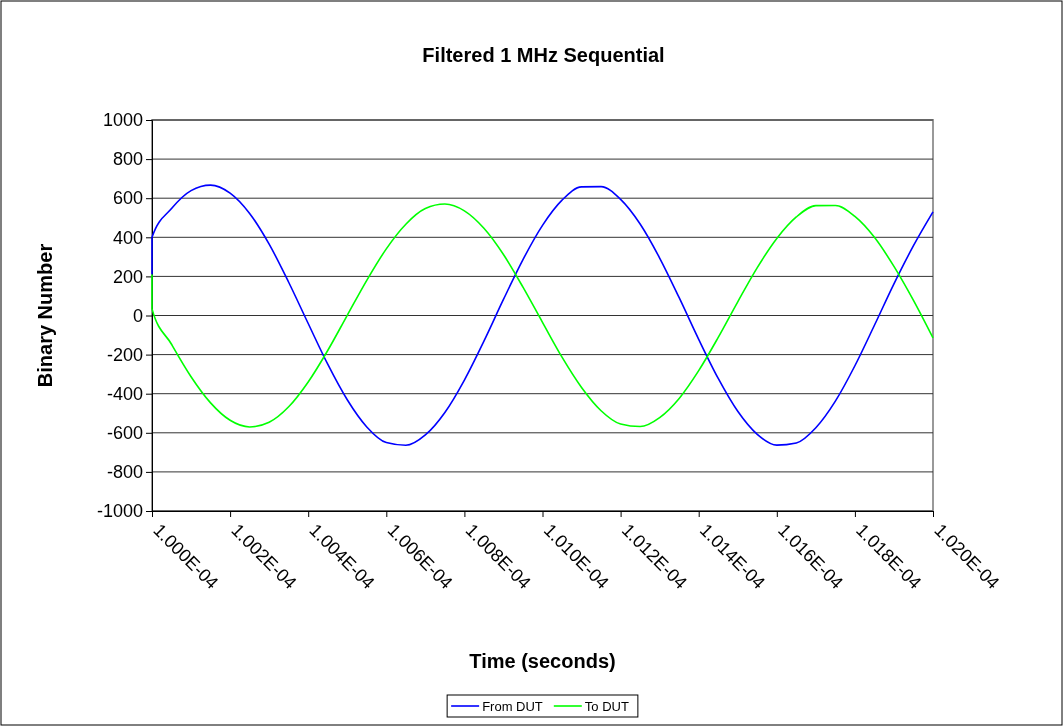 This screenshot has width=1063, height=726. I want to click on legend-label: From DUT, so click(512, 706).